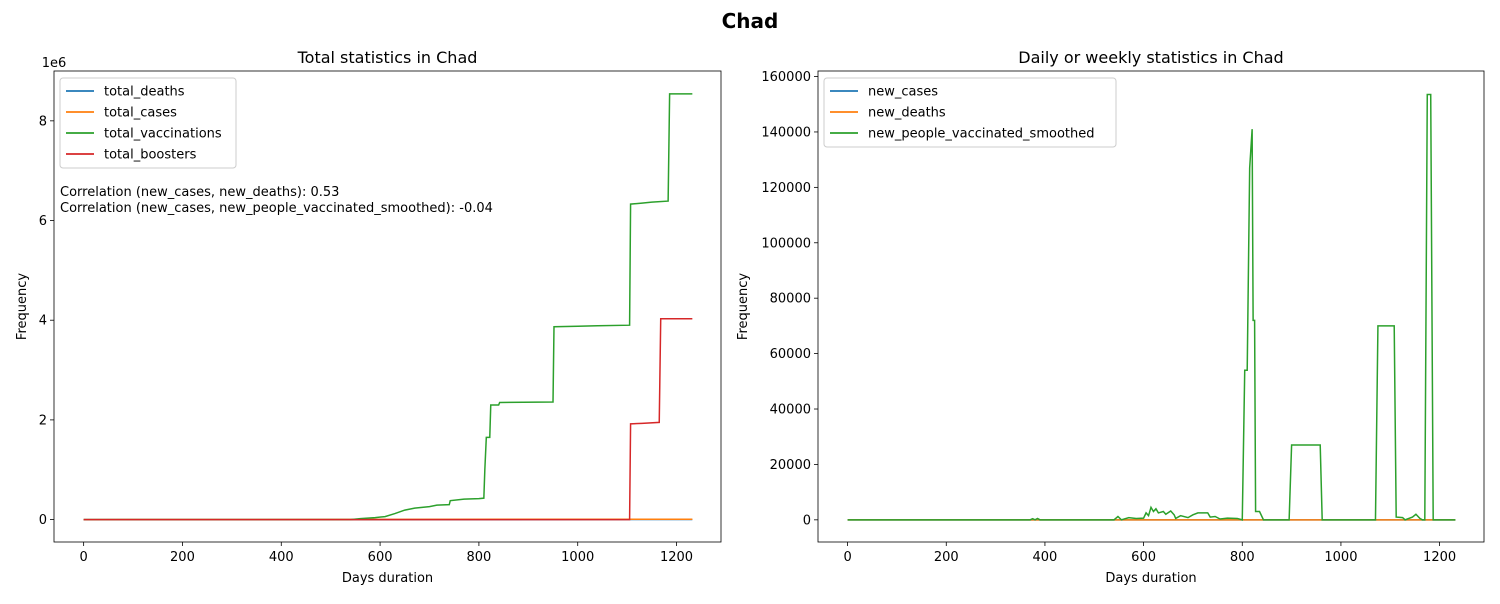  What do you see at coordinates (1045, 557) in the screenshot?
I see `chart2-xtick-label: 400` at bounding box center [1045, 557].